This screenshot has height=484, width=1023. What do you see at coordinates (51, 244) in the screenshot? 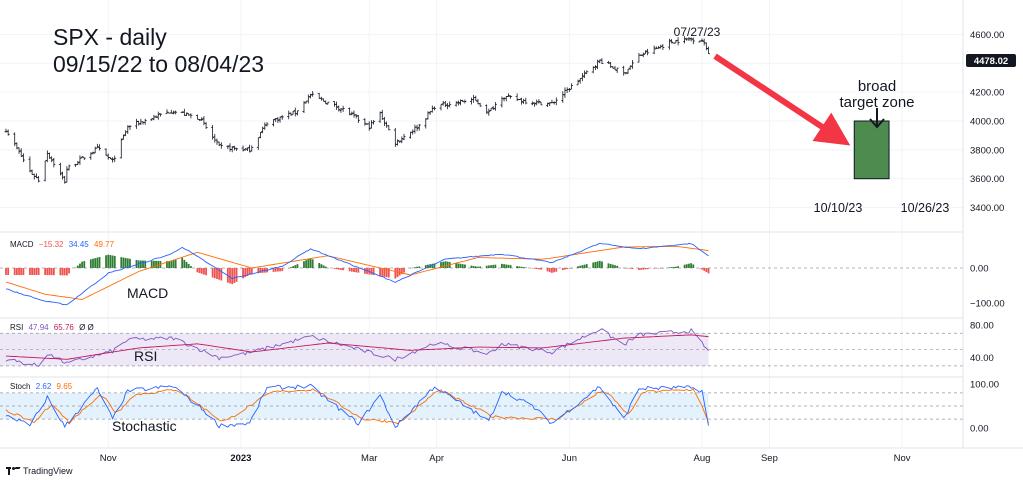
I see `macd-header-hist: −15.32` at bounding box center [51, 244].